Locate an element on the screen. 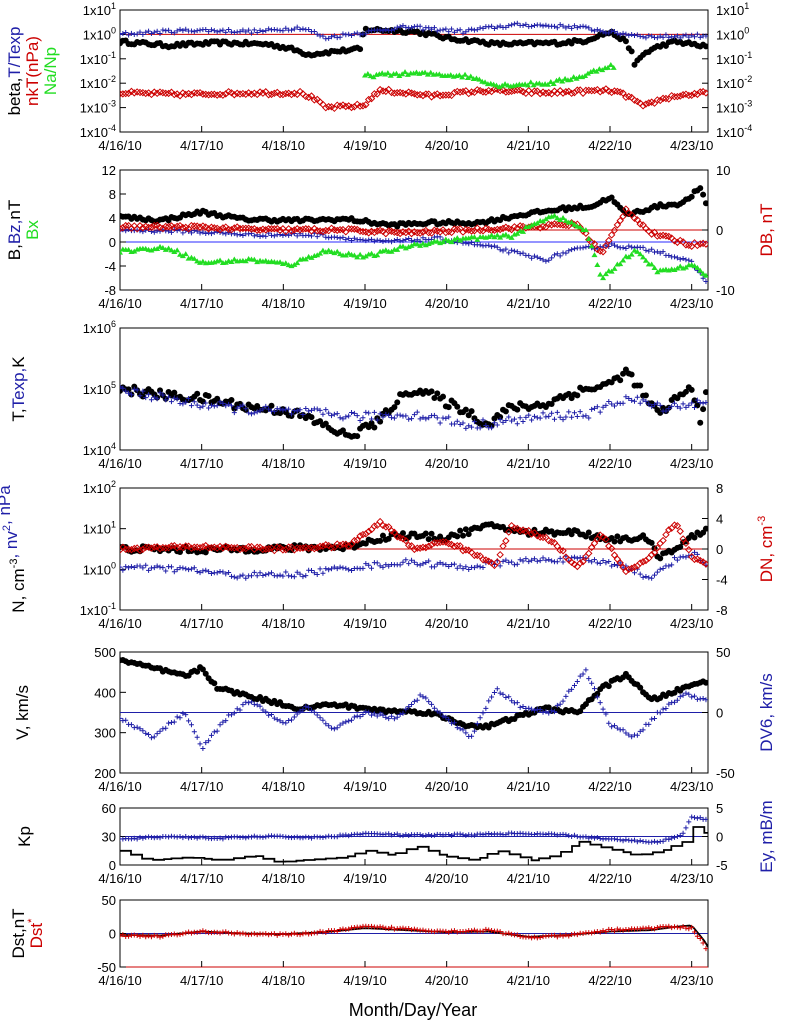 The width and height of the screenshot is (791, 1024). x-tick-label: 4/22/10 is located at coordinates (609, 303).